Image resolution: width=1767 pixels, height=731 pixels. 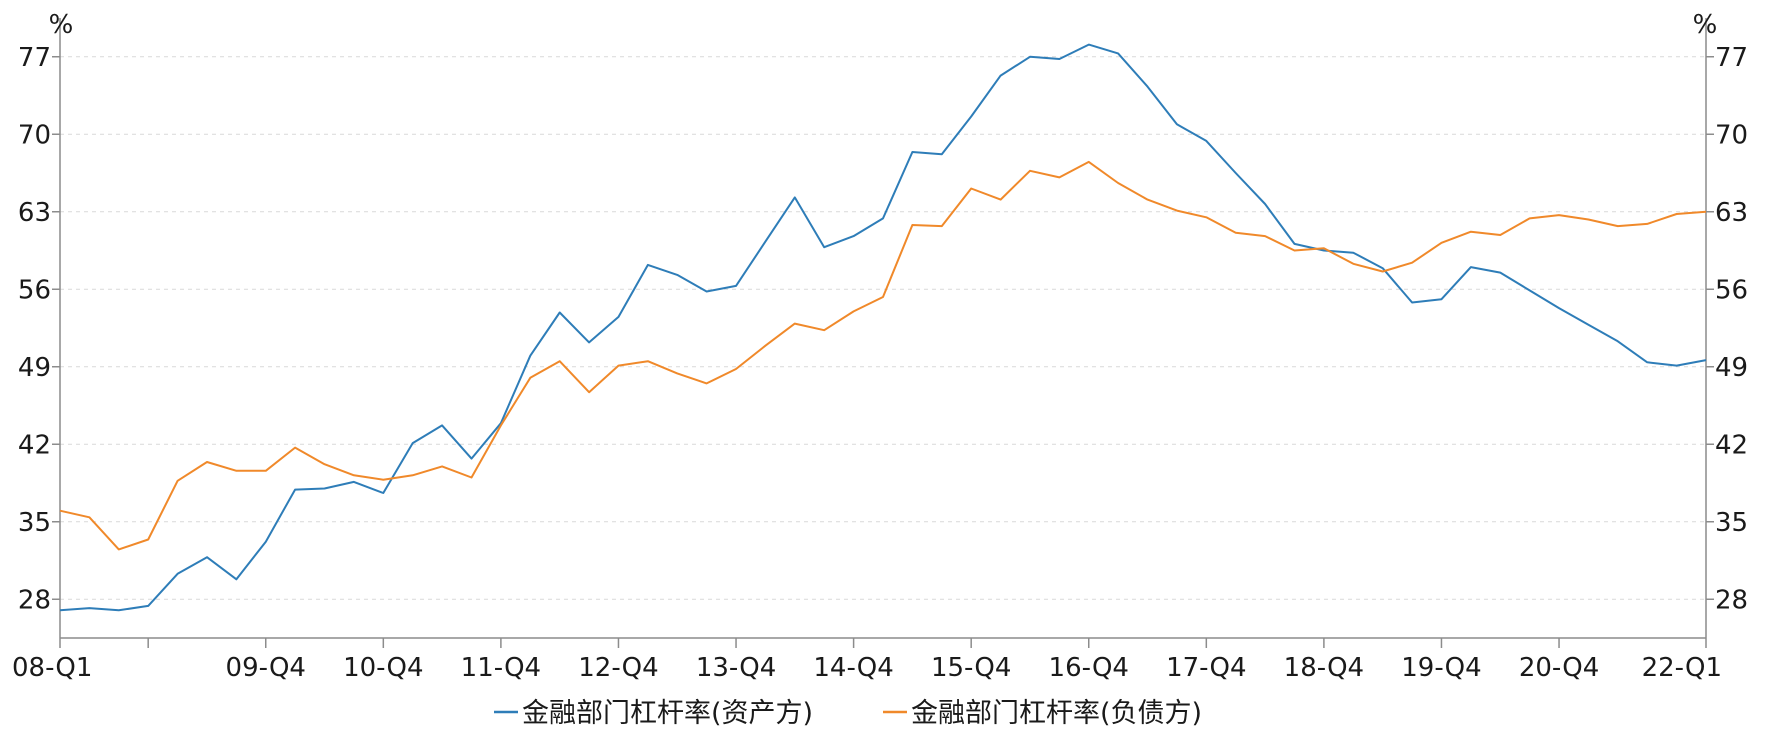 What do you see at coordinates (34, 523) in the screenshot?
I see `left-y-tick-label: 35` at bounding box center [34, 523].